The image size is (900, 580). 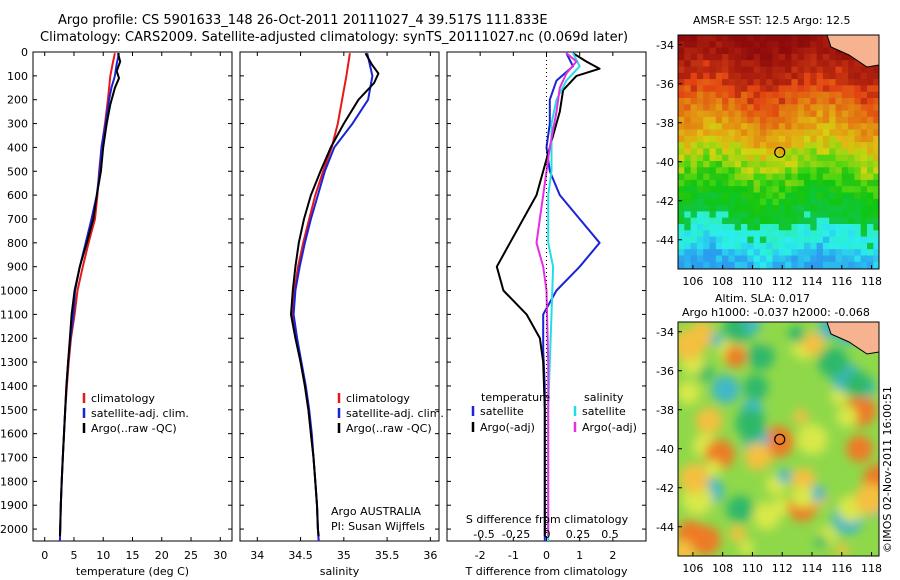 What do you see at coordinates (665, 527) in the screenshot?
I see `map-y-tick-label-sla: -44` at bounding box center [665, 527].